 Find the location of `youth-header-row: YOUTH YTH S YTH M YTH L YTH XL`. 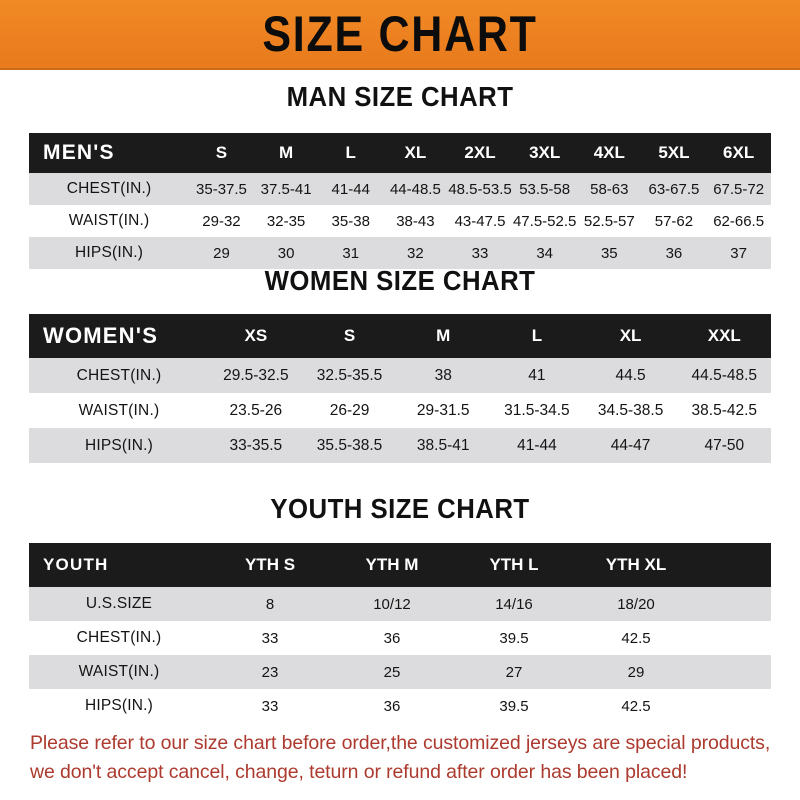

youth-header-row: YOUTH YTH S YTH M YTH L YTH XL is located at coordinates (400, 565).